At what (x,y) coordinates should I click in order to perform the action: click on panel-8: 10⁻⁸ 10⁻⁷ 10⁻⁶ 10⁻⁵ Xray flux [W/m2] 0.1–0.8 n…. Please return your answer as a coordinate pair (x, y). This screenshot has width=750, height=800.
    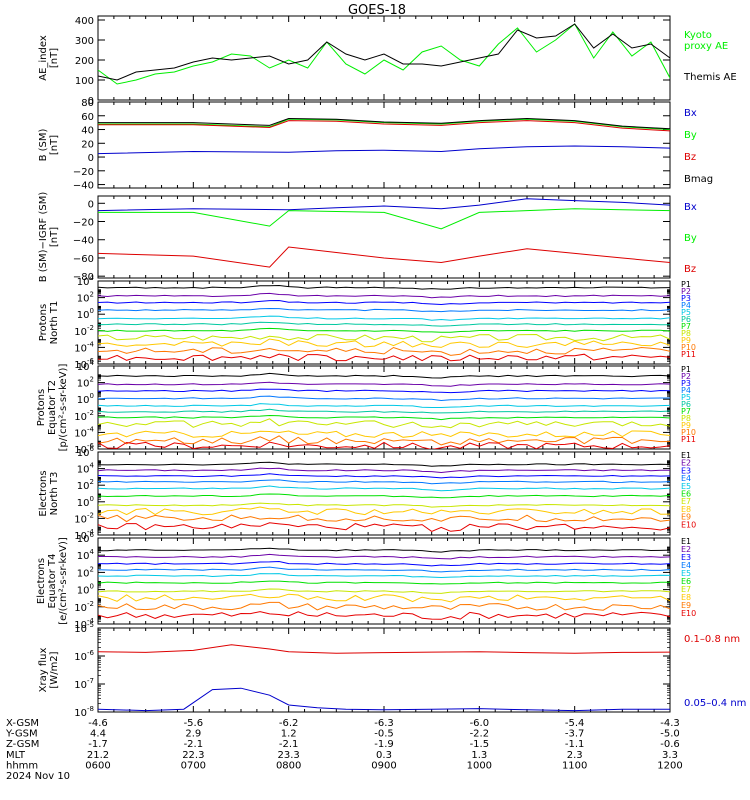
    Looking at the image, I should click on (392, 670).